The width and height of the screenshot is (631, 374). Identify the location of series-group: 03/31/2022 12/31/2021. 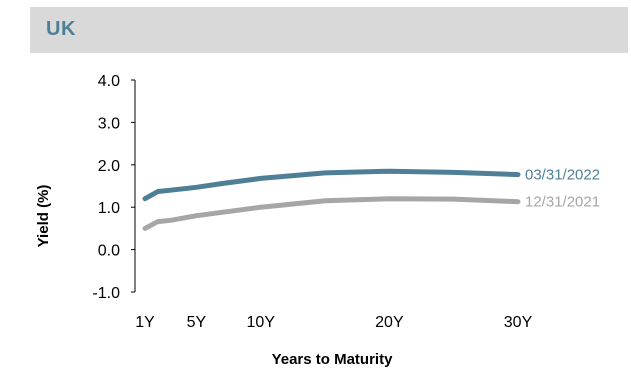
(371, 199).